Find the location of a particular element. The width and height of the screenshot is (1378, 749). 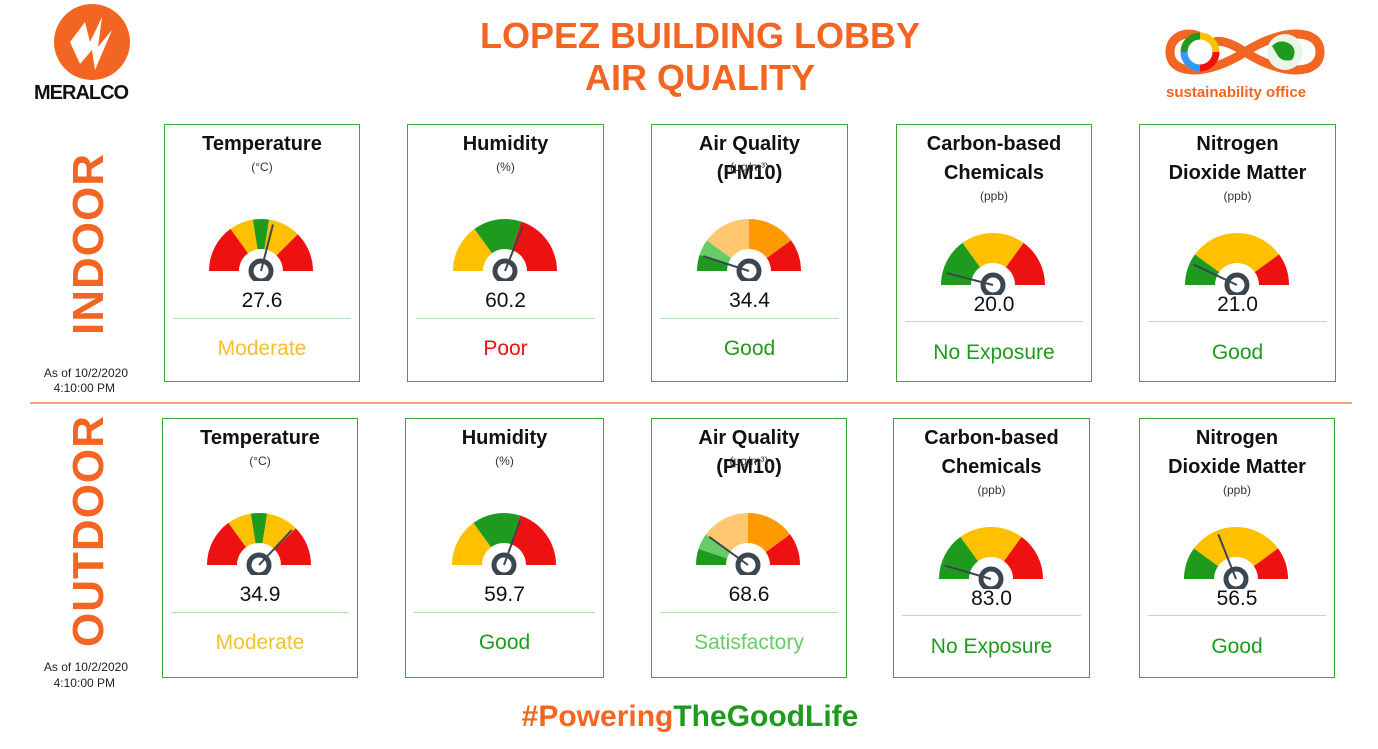

hashtag-part2: TheGoodLife is located at coordinates (766, 716).